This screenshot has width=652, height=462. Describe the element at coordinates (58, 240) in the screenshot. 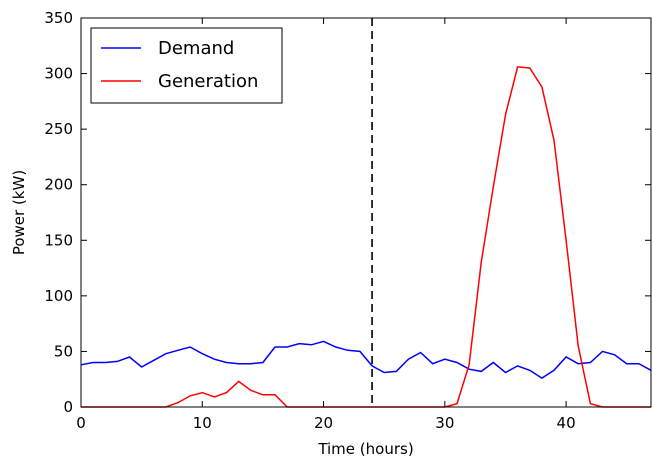

I see `y-tick-label: 150` at that location.